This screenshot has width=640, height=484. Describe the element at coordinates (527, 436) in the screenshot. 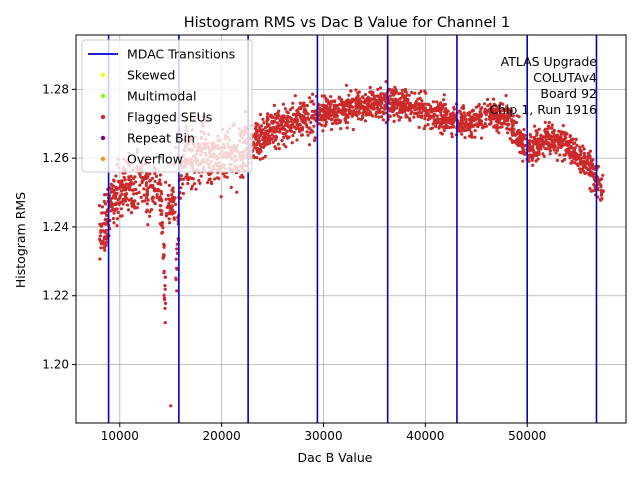

I see `x-tick-label: 50000` at that location.